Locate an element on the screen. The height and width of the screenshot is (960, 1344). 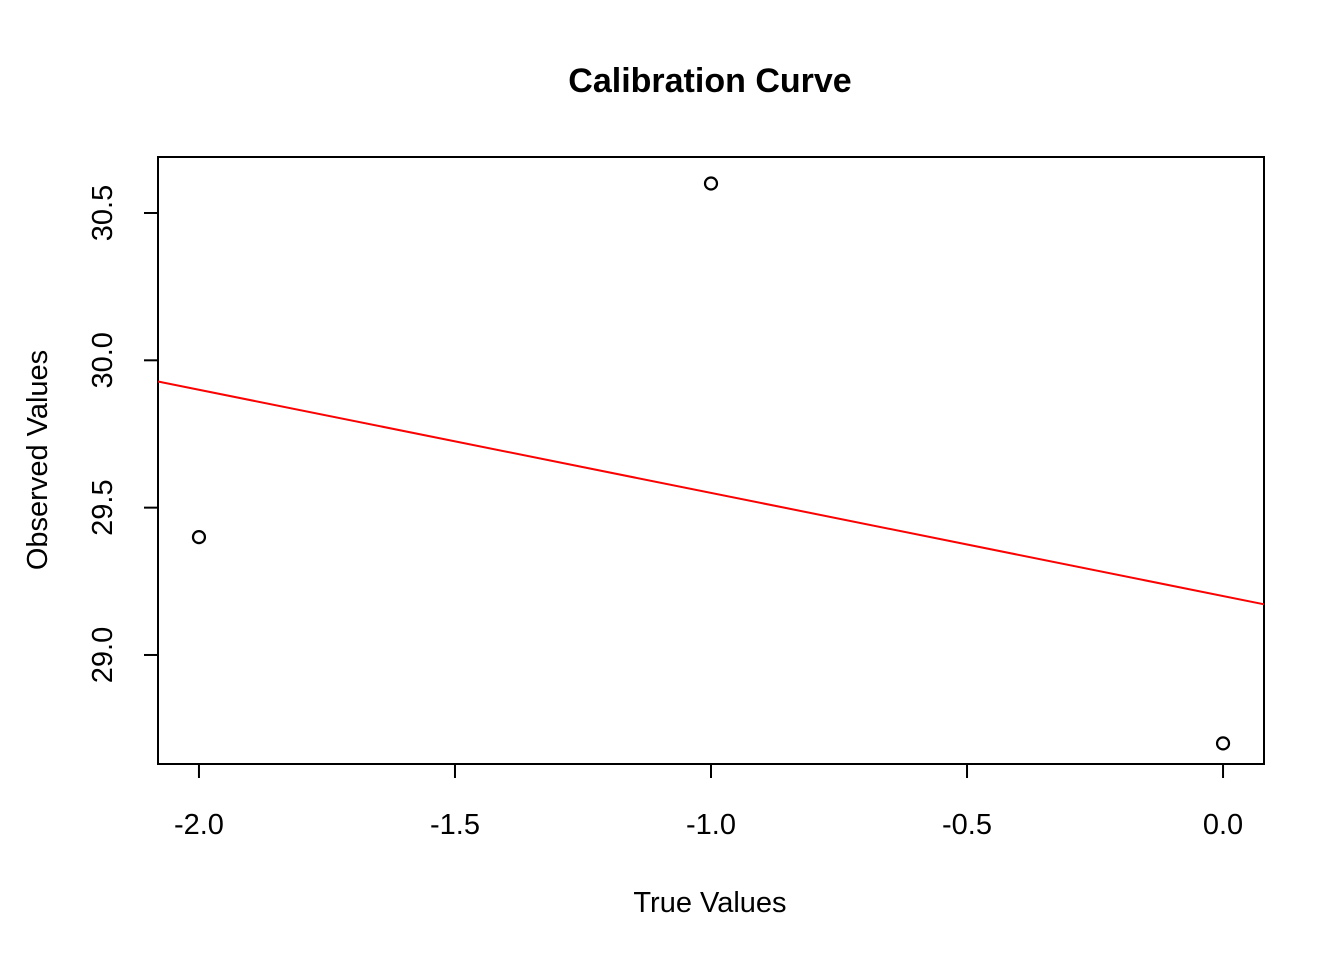
y-axis: 29.0 29.5 30.0 30.5 is located at coordinates (123, 434).